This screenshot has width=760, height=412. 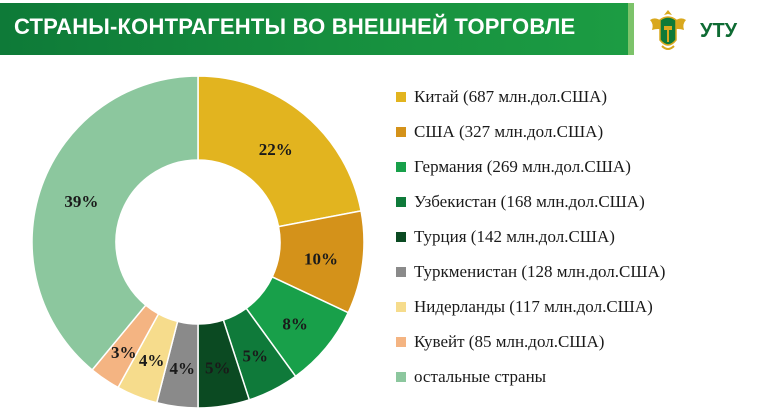 I want to click on eagle-emblem-icon, so click(x=668, y=30).